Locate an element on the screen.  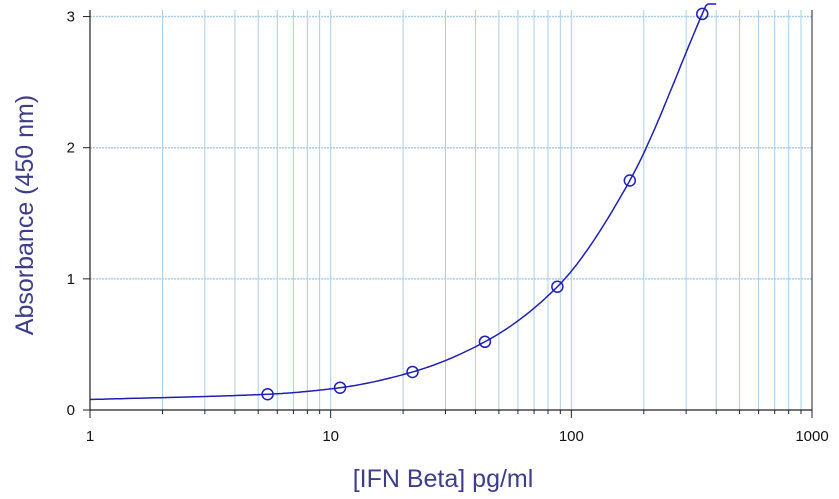
y-tick-label: 2 is located at coordinates (71, 148).